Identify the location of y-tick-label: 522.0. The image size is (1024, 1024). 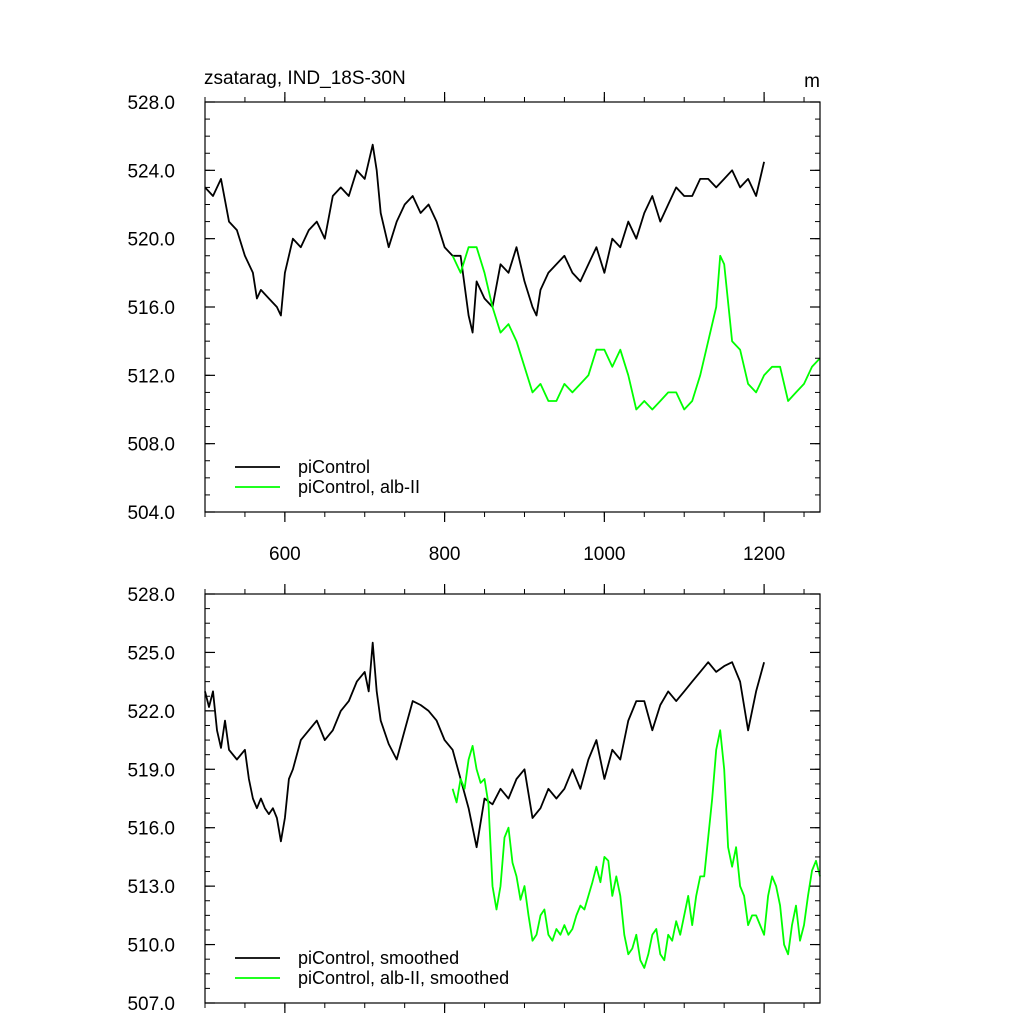
(151, 712).